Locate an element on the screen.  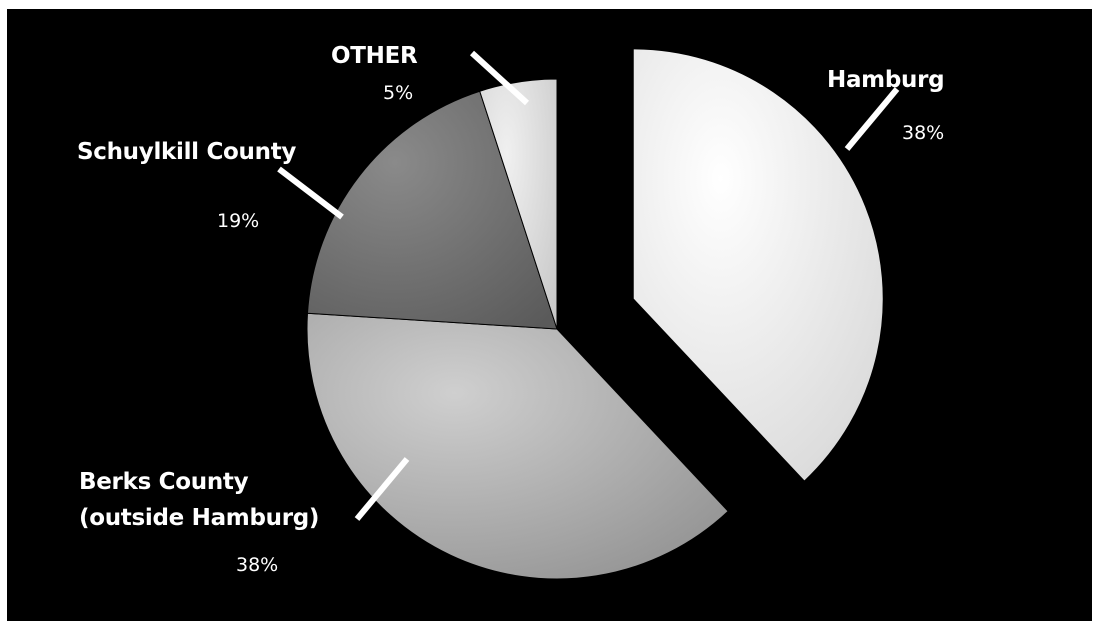
leader-schuylkill is located at coordinates (310, 193).